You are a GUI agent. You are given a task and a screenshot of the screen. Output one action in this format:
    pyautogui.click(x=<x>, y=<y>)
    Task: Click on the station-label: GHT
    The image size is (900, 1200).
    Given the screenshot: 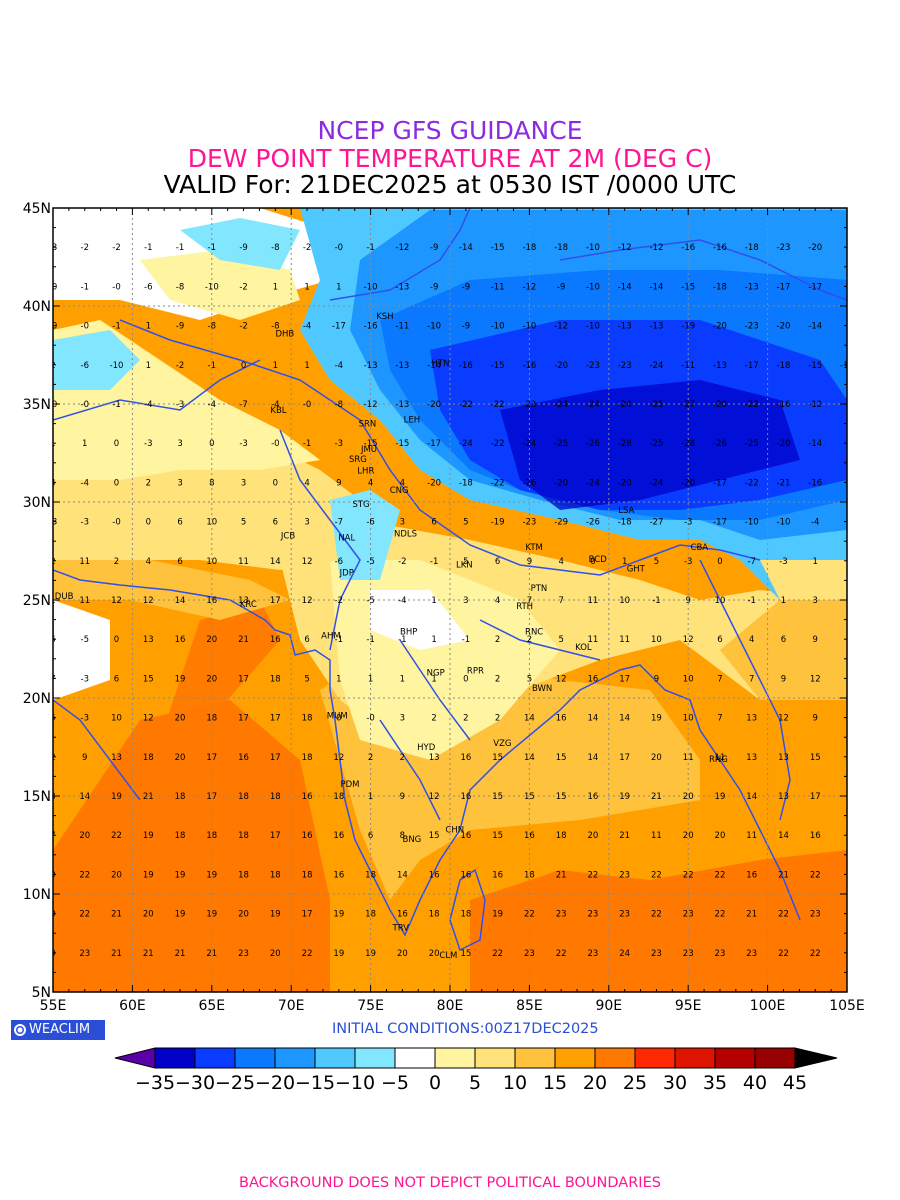 What is the action you would take?
    pyautogui.click(x=636, y=570)
    